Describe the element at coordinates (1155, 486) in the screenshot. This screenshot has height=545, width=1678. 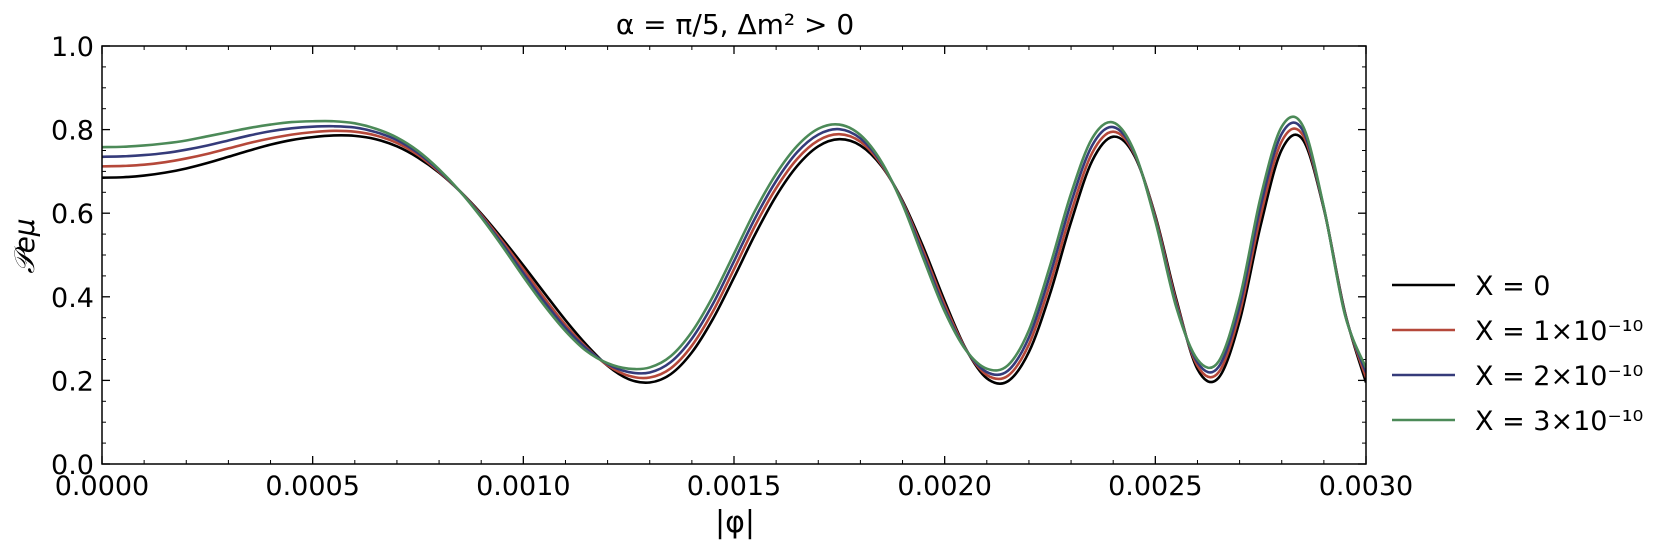
I see `x-tick-label: 0.0025` at that location.